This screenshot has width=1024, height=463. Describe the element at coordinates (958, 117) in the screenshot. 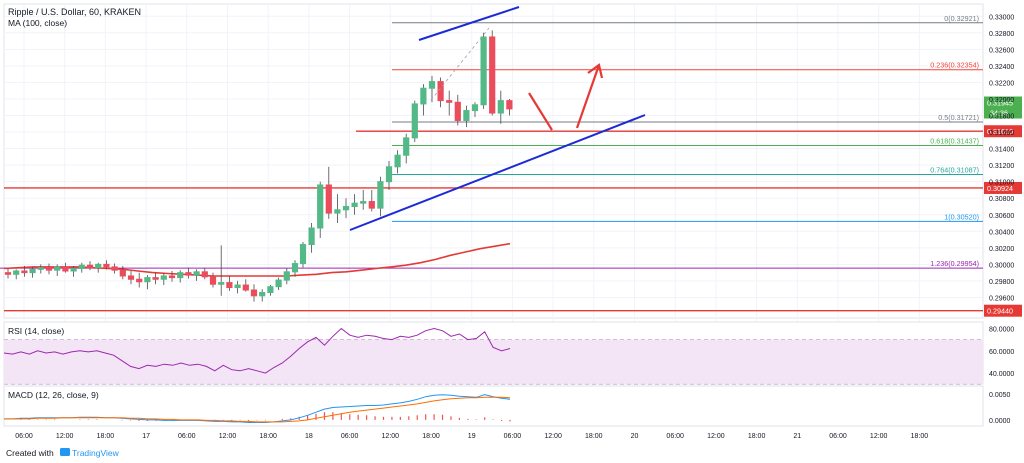

I see `fib-level-label: 0.5(0.31721)` at that location.